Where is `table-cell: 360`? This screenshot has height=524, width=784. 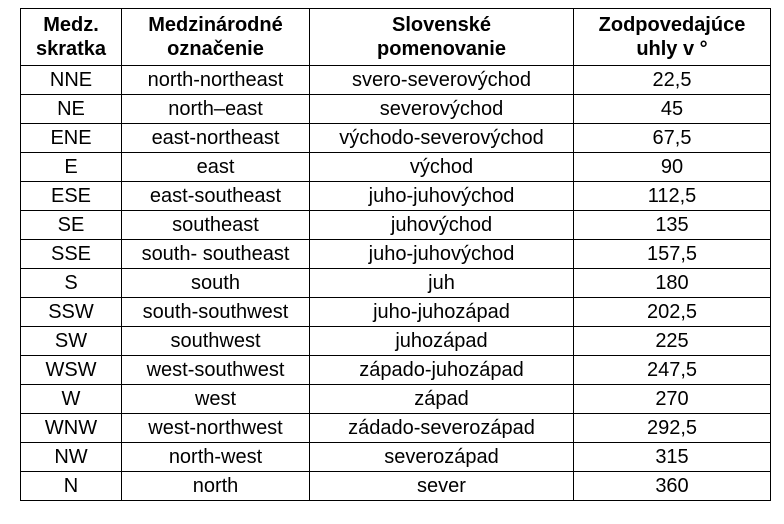
table-cell: 360 is located at coordinates (672, 486).